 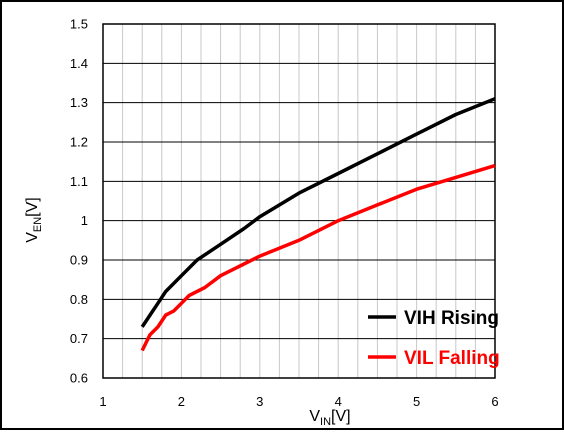 What do you see at coordinates (79, 260) in the screenshot?
I see `y-tick-label: 0.9` at bounding box center [79, 260].